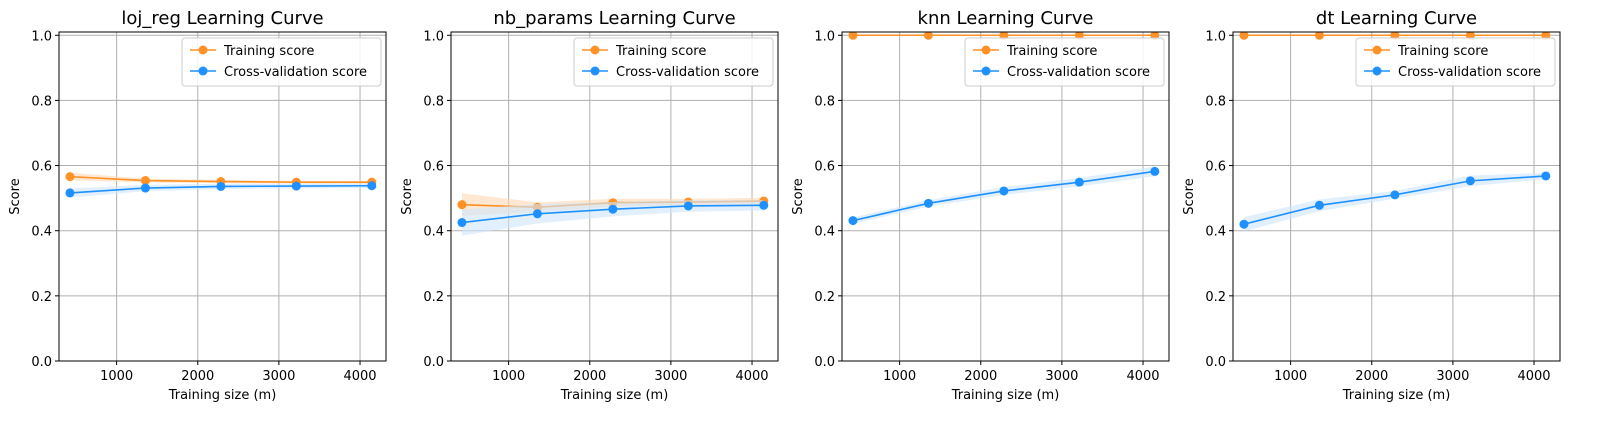 The image size is (1621, 426). I want to click on chart-title: nb_params Learning Curve, so click(614, 18).